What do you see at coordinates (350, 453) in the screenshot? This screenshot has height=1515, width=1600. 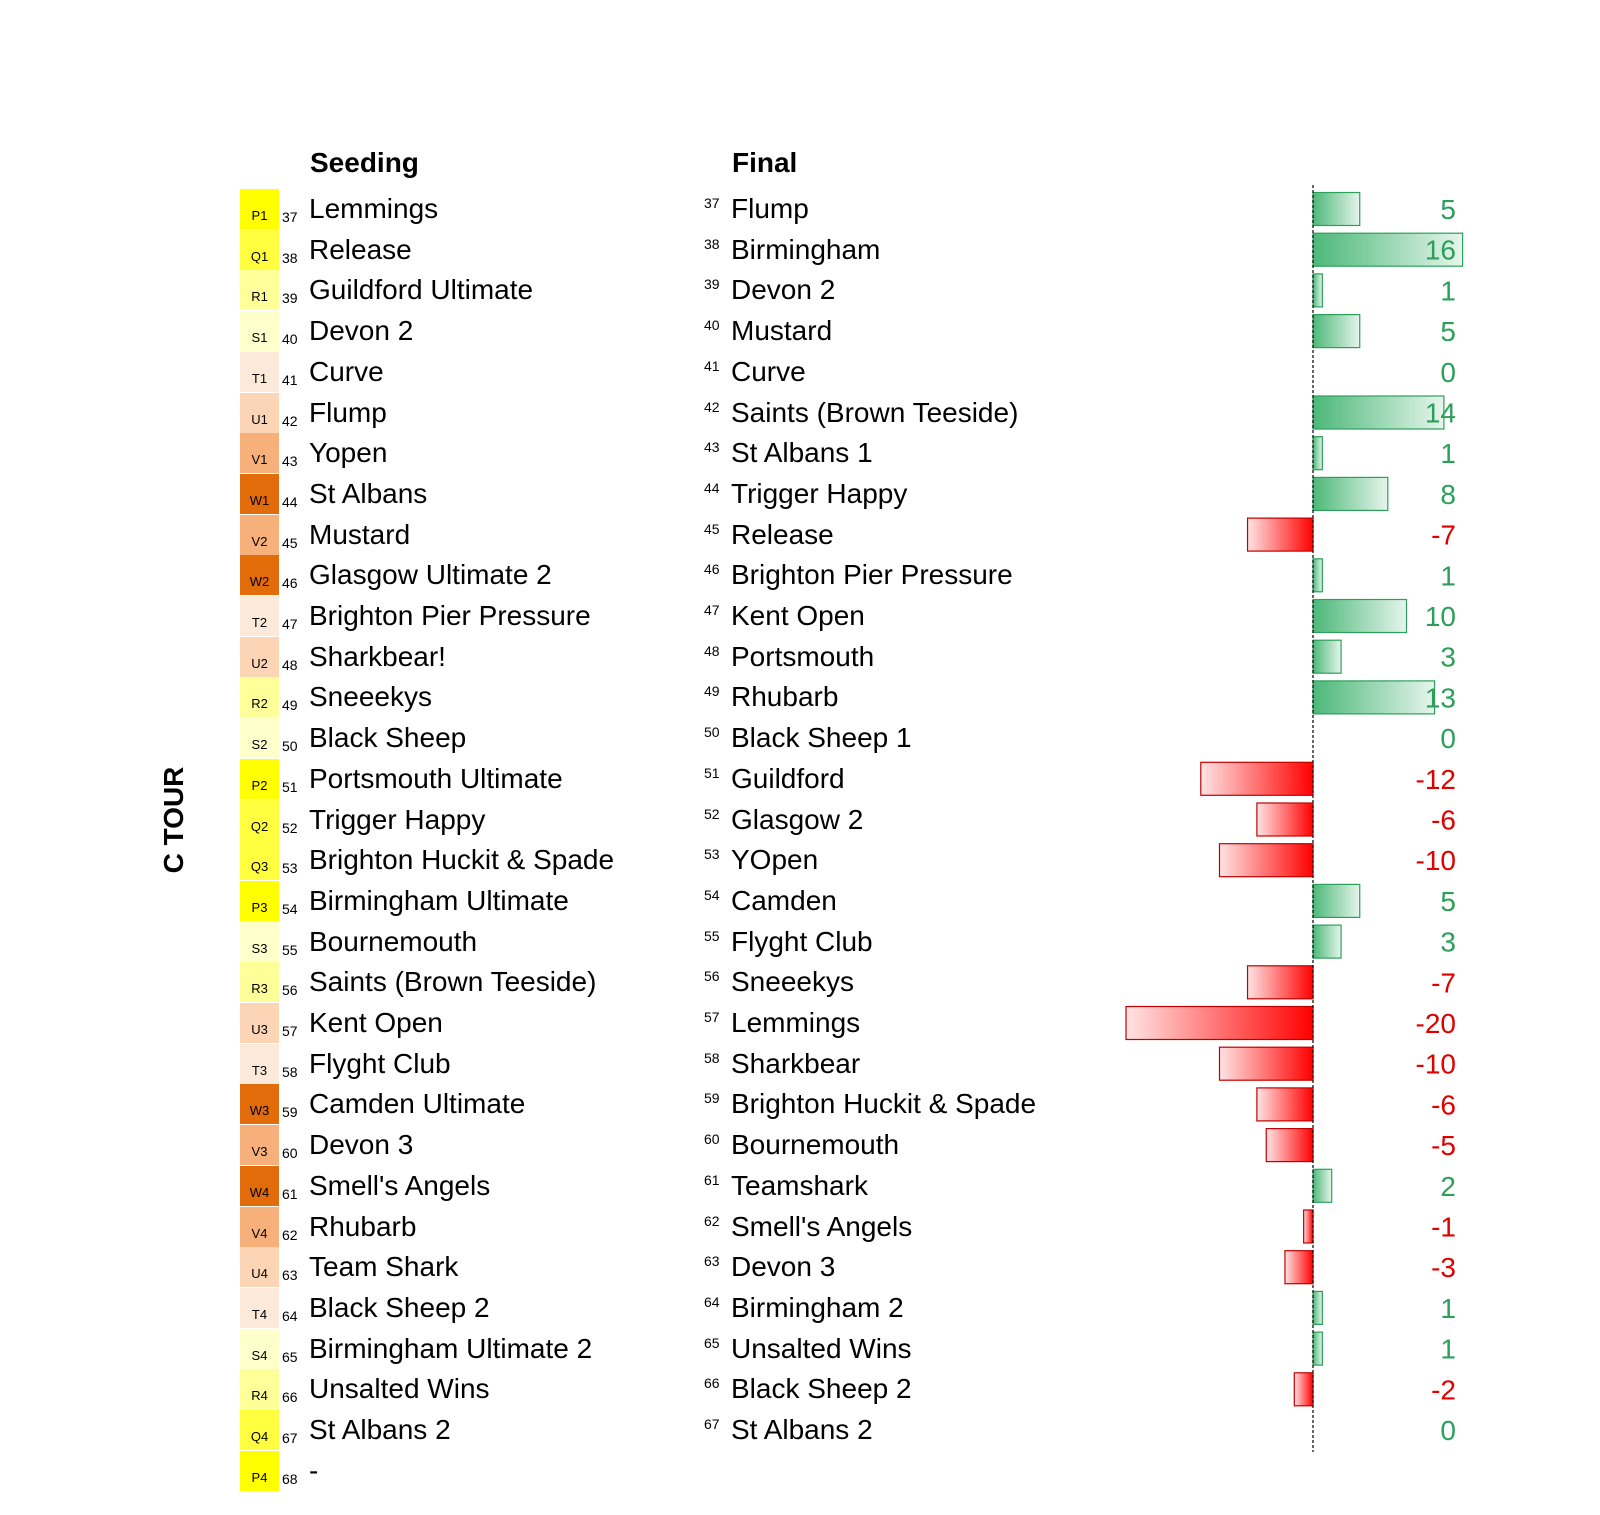 I see `seeding-row: V1 43 Yopen` at bounding box center [350, 453].